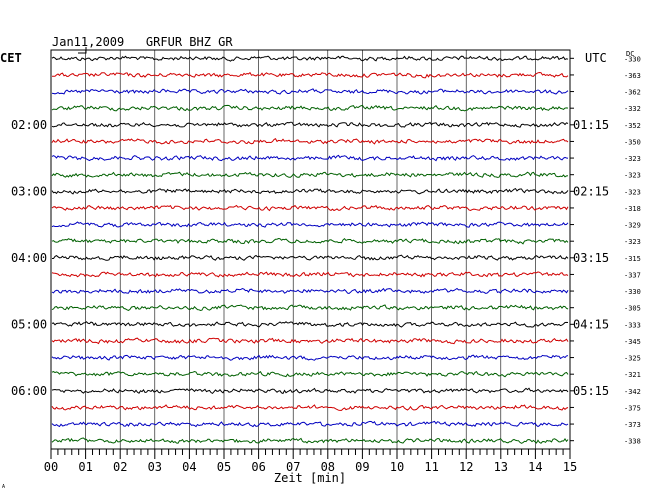 This screenshot has width=650, height=494. I want to click on dc-offset-label: -362, so click(632, 93).